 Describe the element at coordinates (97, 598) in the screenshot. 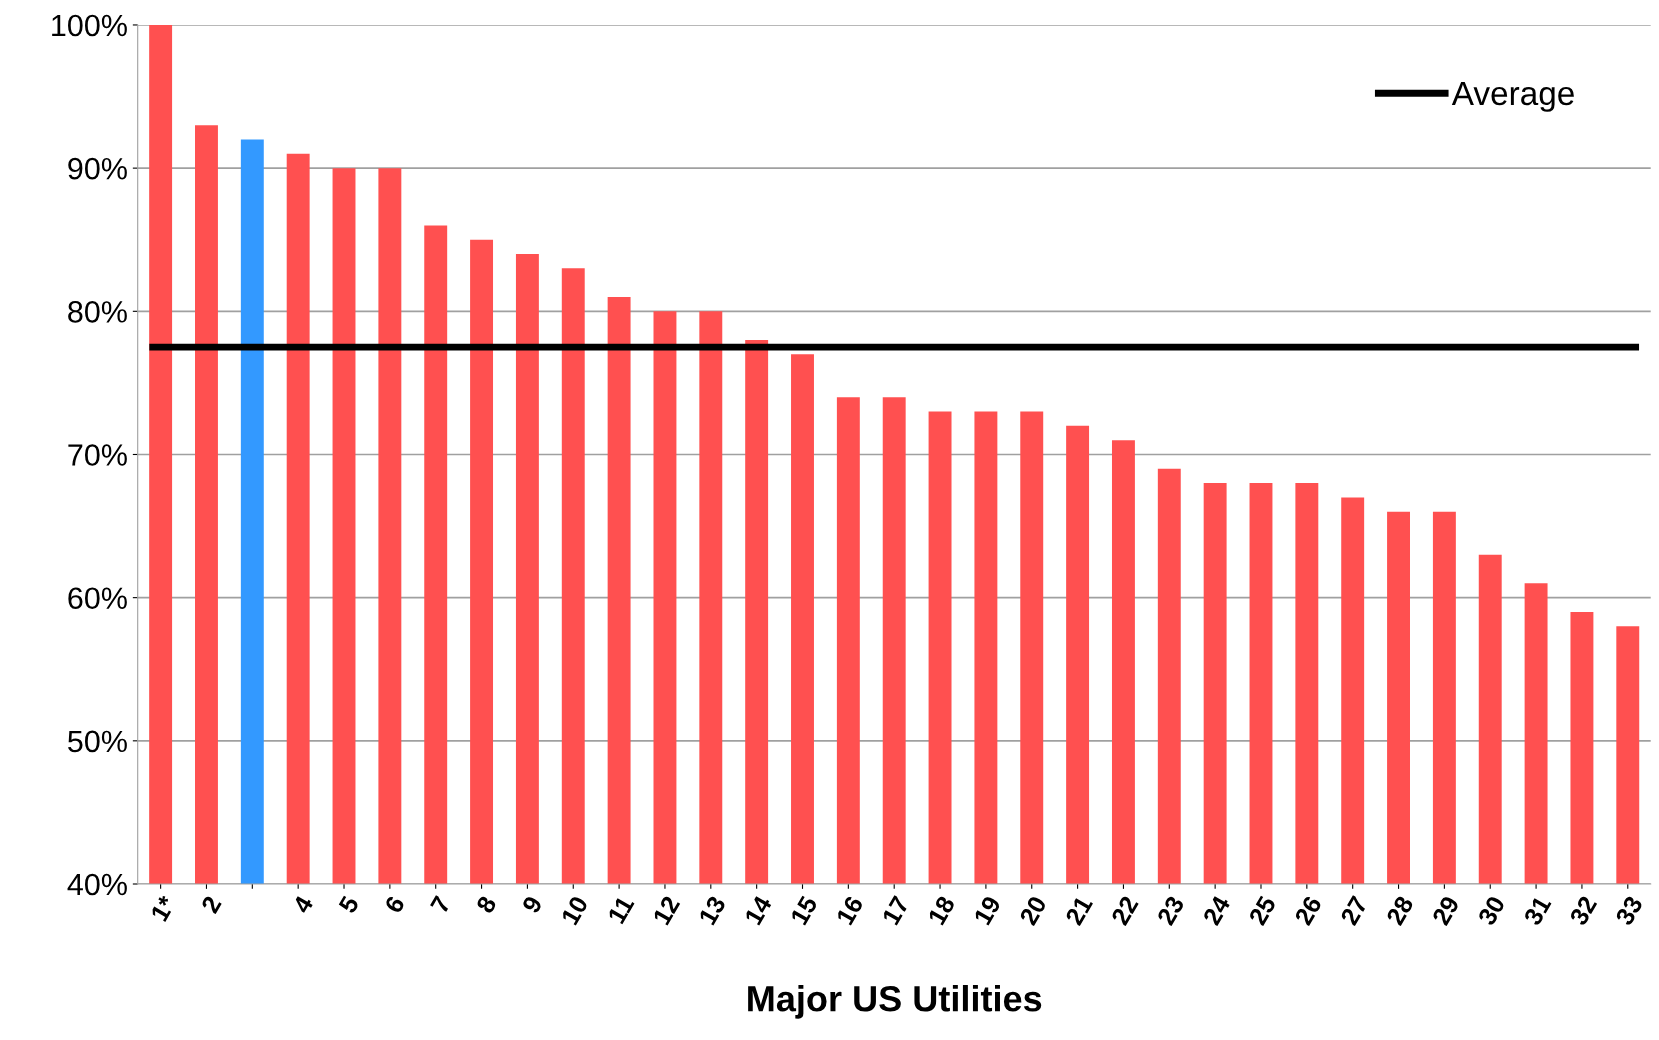

I see `y-tick-label: 60%` at that location.